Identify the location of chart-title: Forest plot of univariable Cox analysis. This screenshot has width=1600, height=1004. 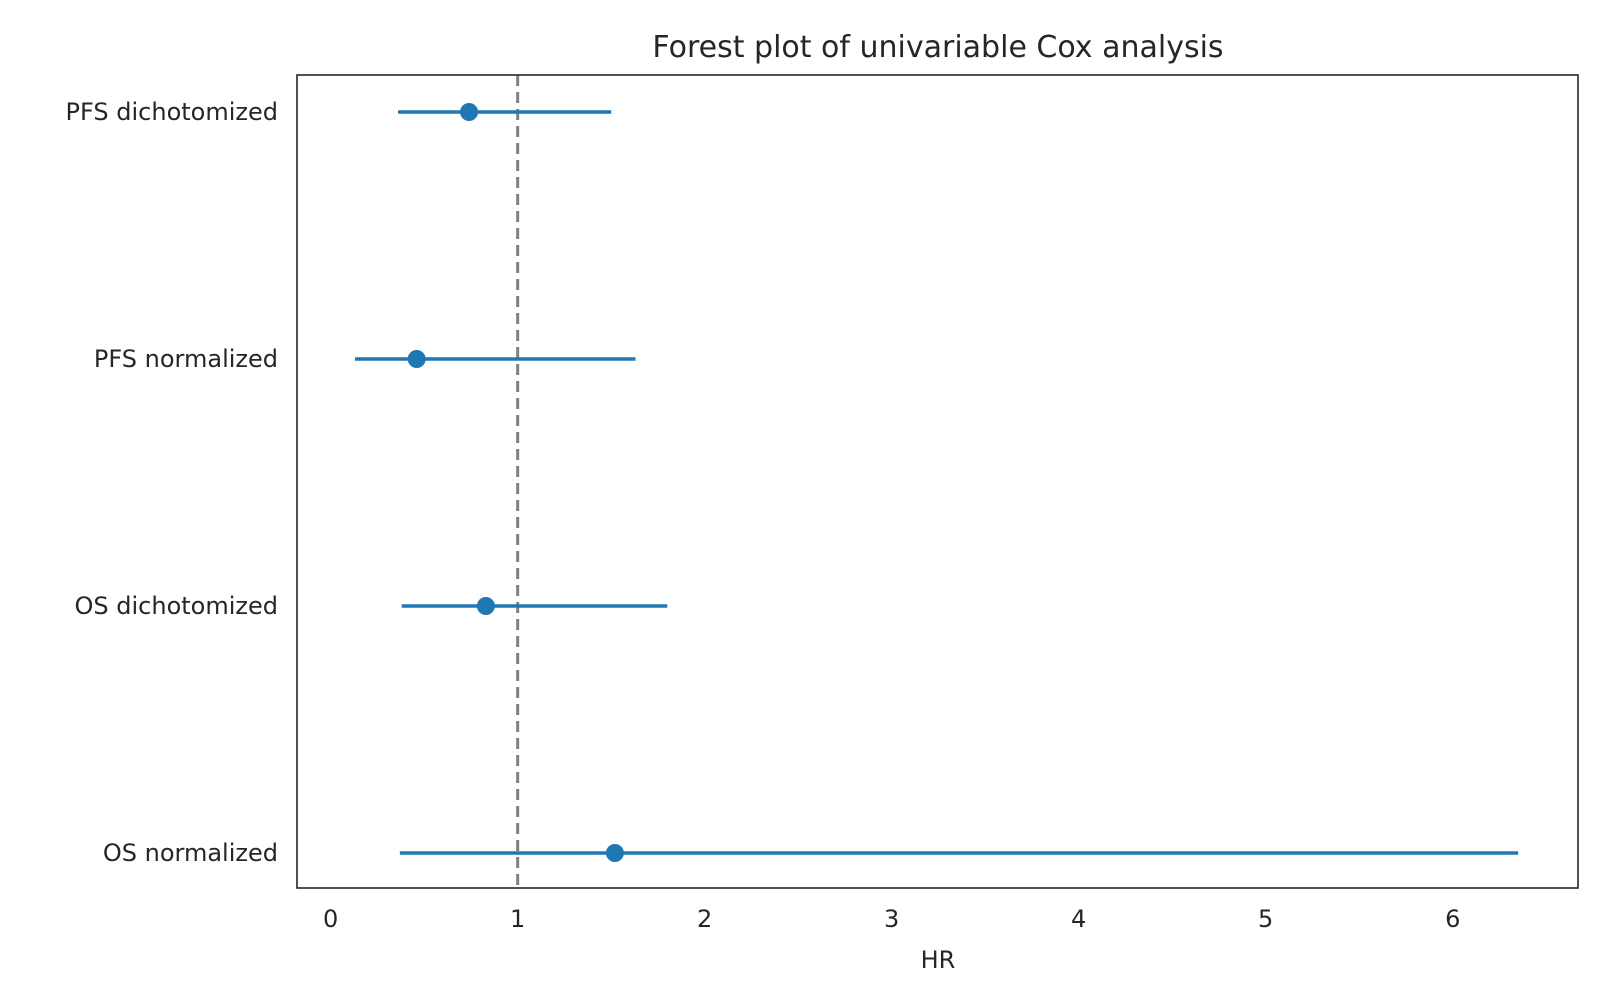
(937, 47).